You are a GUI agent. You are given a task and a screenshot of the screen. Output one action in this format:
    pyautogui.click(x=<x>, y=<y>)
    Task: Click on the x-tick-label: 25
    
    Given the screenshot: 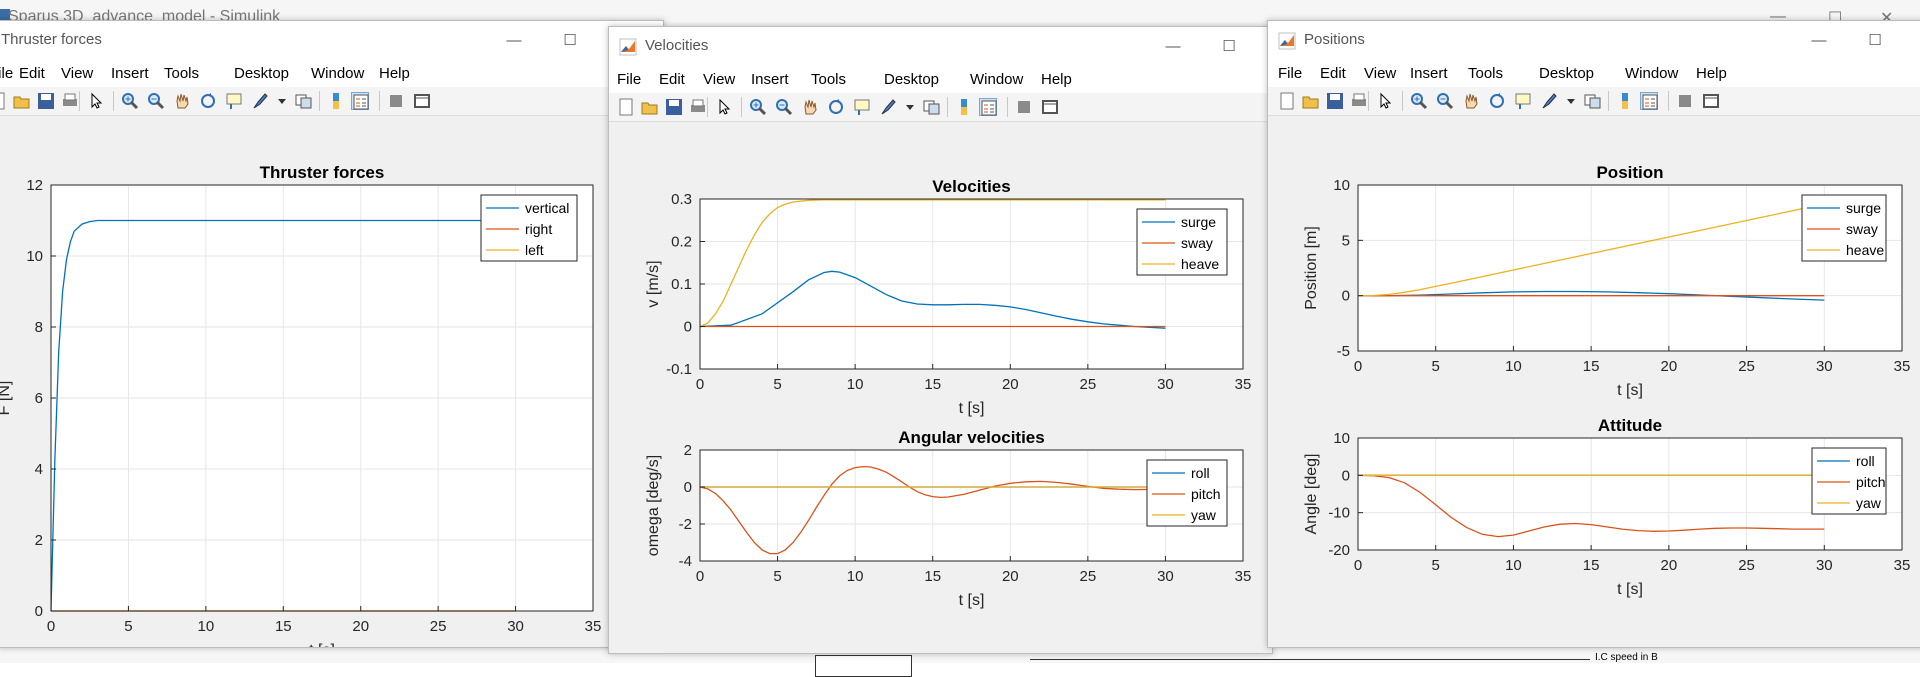 What is the action you would take?
    pyautogui.click(x=1746, y=366)
    